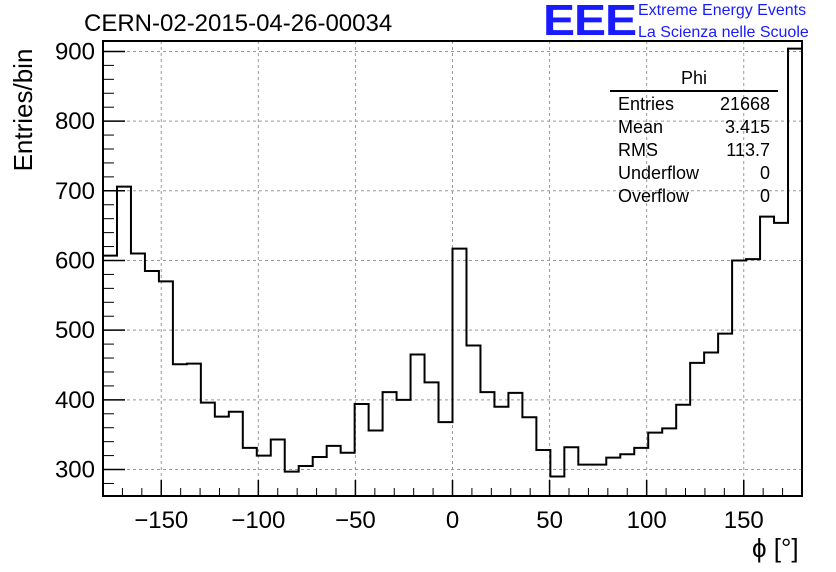 This screenshot has width=836, height=572. I want to click on stats-key: Entries, so click(646, 104).